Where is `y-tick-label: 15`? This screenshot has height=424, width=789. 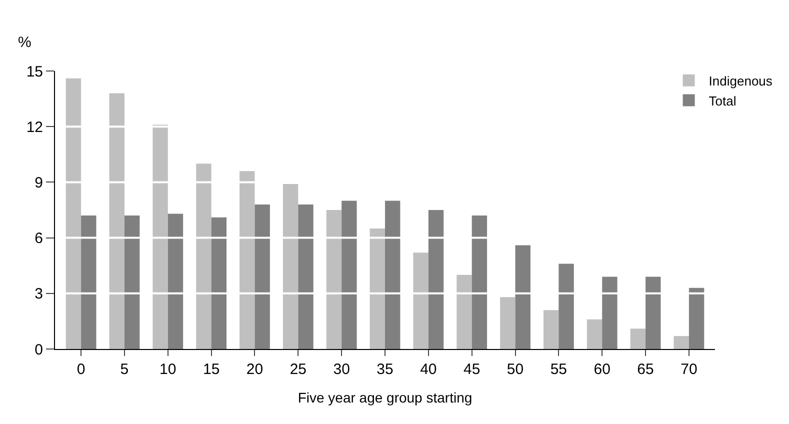 y-tick-label: 15 is located at coordinates (34, 71).